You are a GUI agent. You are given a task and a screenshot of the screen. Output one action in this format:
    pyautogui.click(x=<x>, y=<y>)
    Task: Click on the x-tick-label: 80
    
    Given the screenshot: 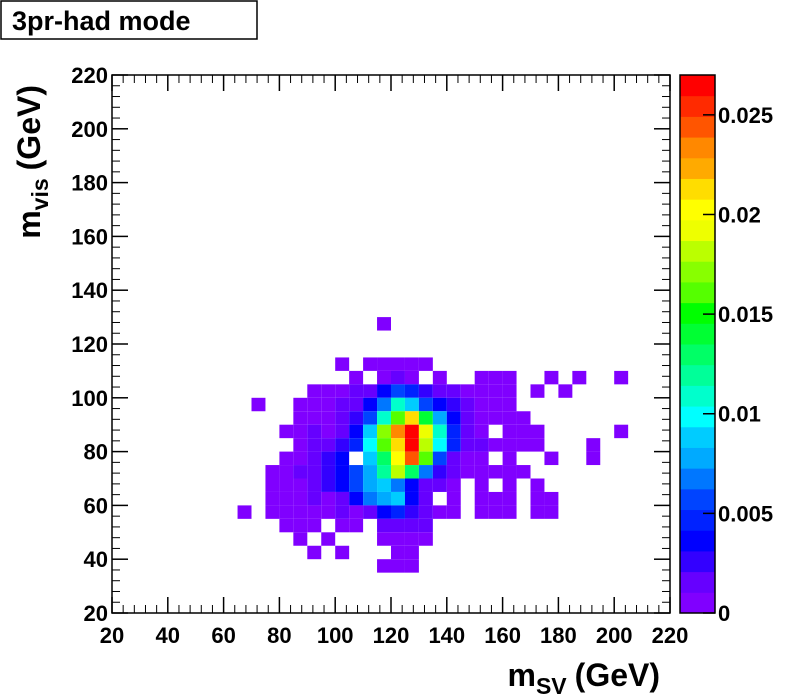 What is the action you would take?
    pyautogui.click(x=279, y=635)
    